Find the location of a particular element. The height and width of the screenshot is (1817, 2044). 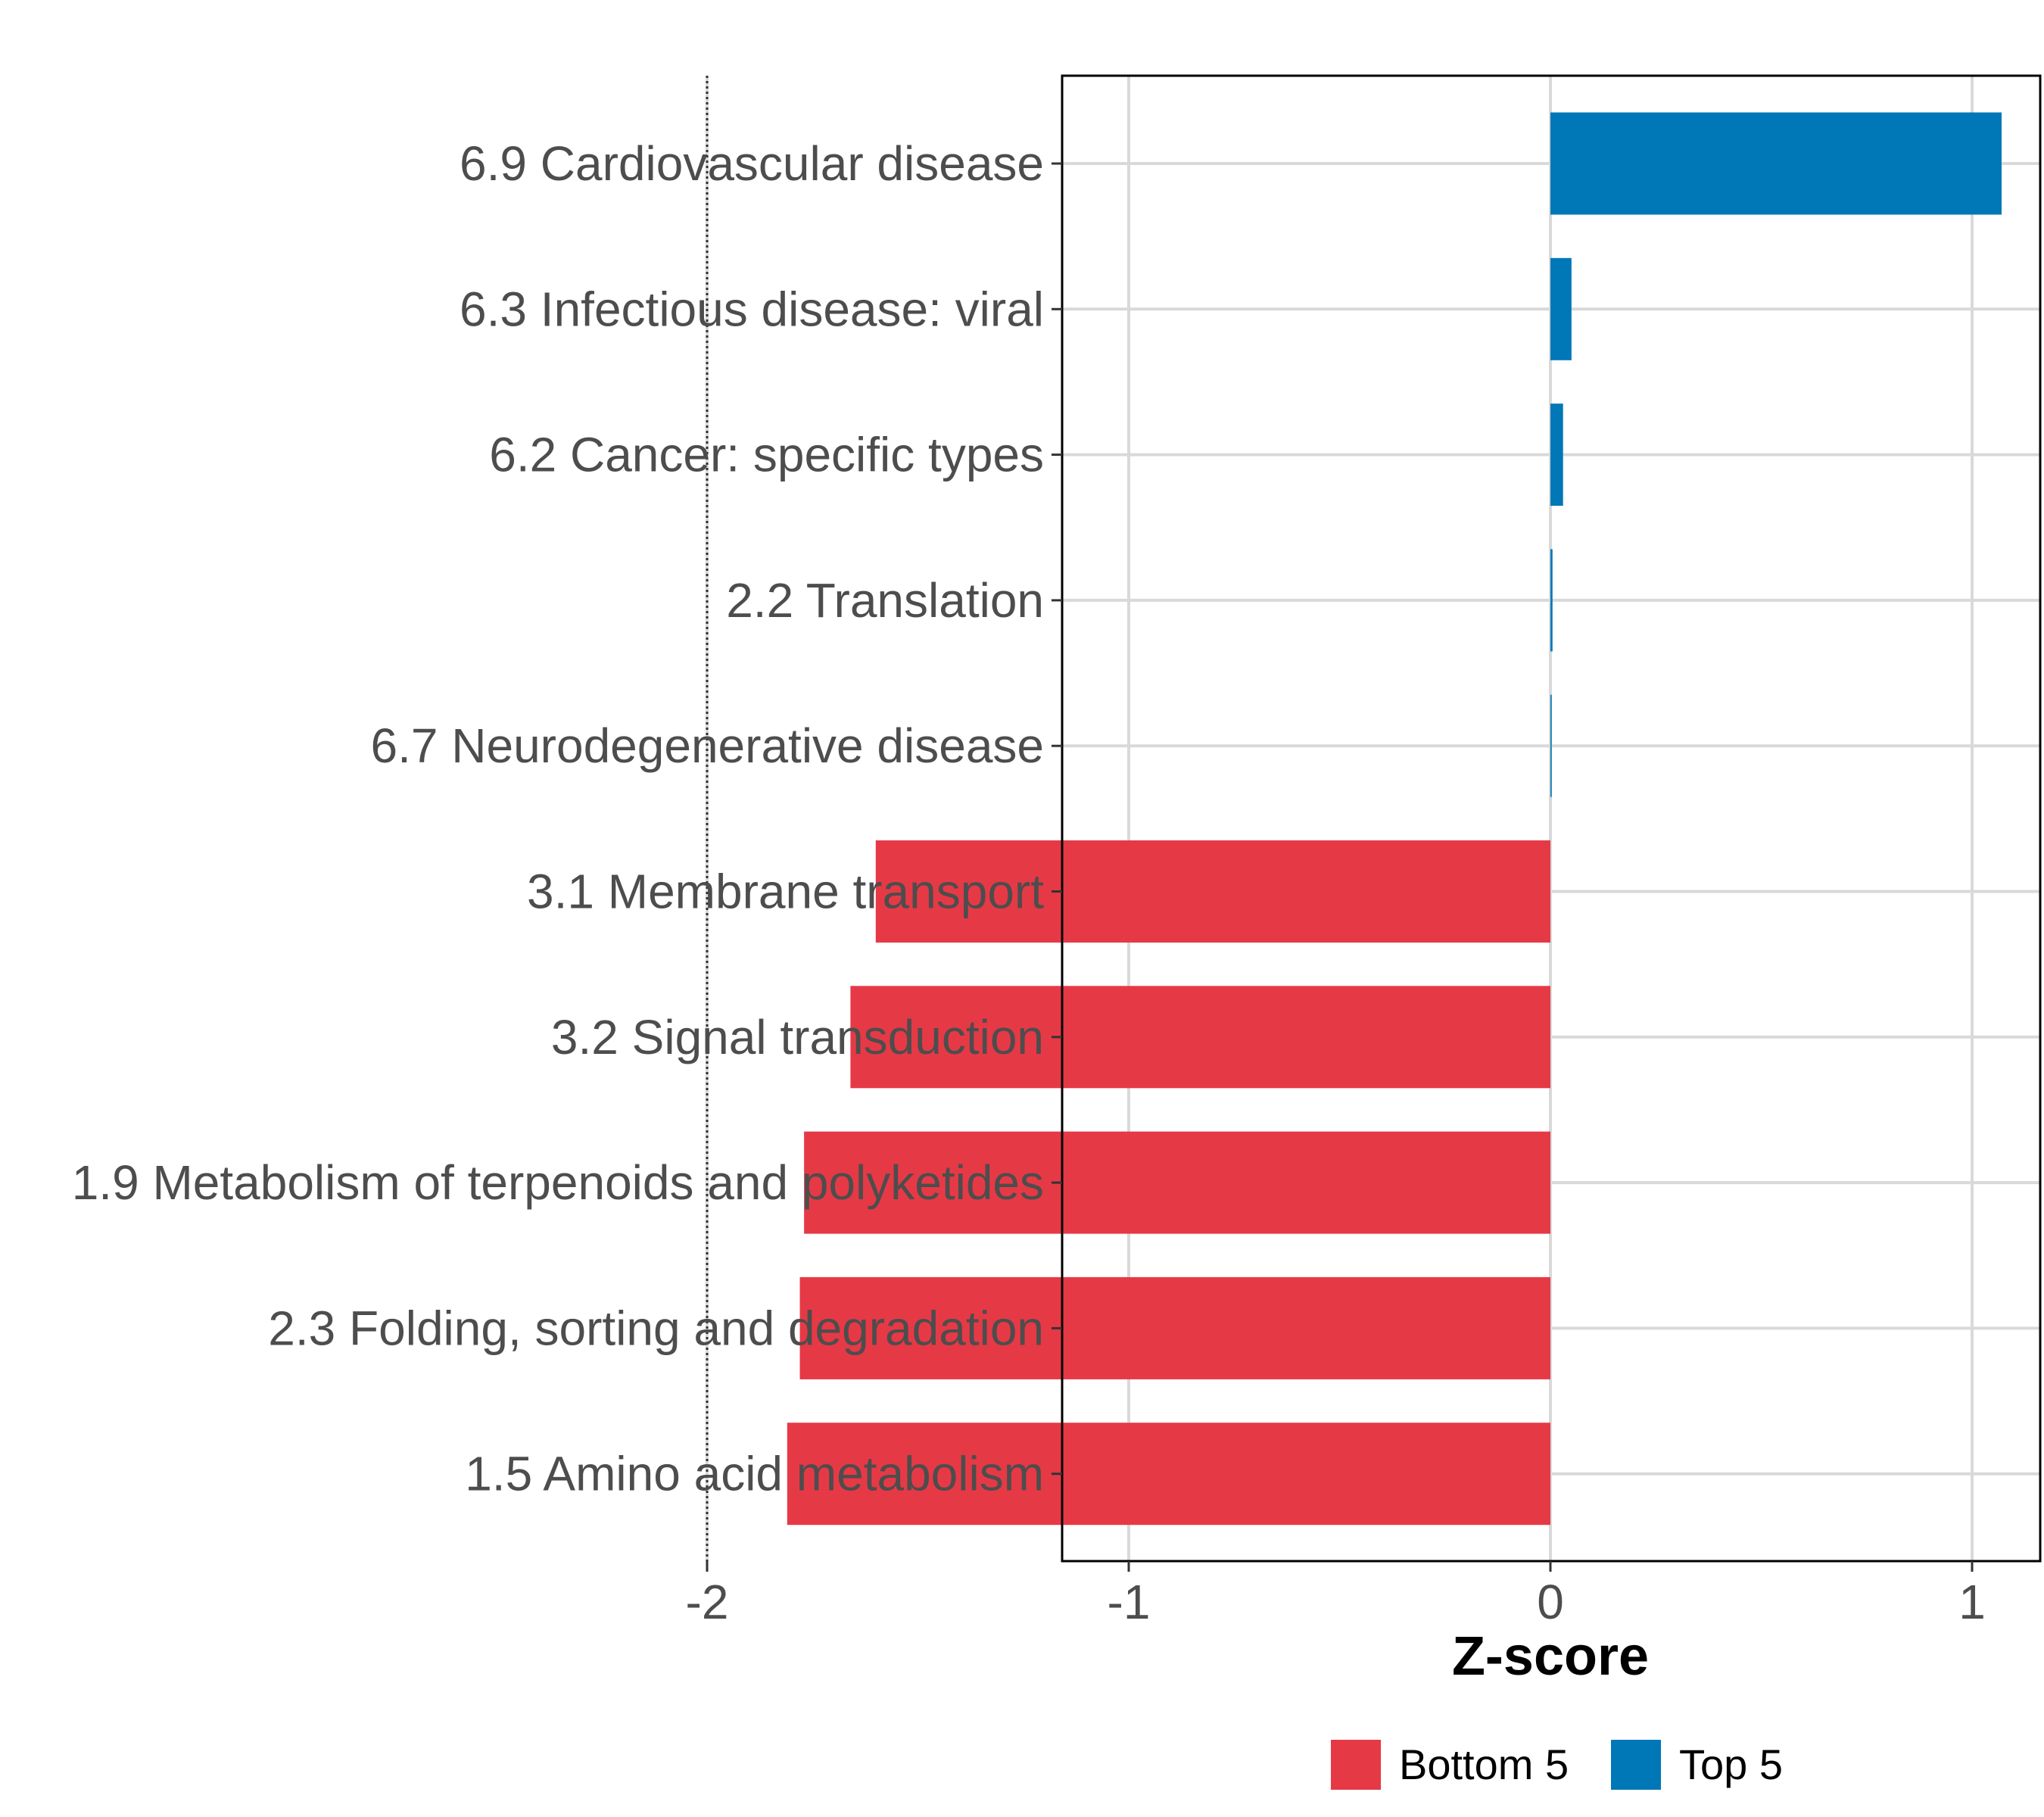

category-label: 3.2 Signal transduction is located at coordinates (798, 1037).